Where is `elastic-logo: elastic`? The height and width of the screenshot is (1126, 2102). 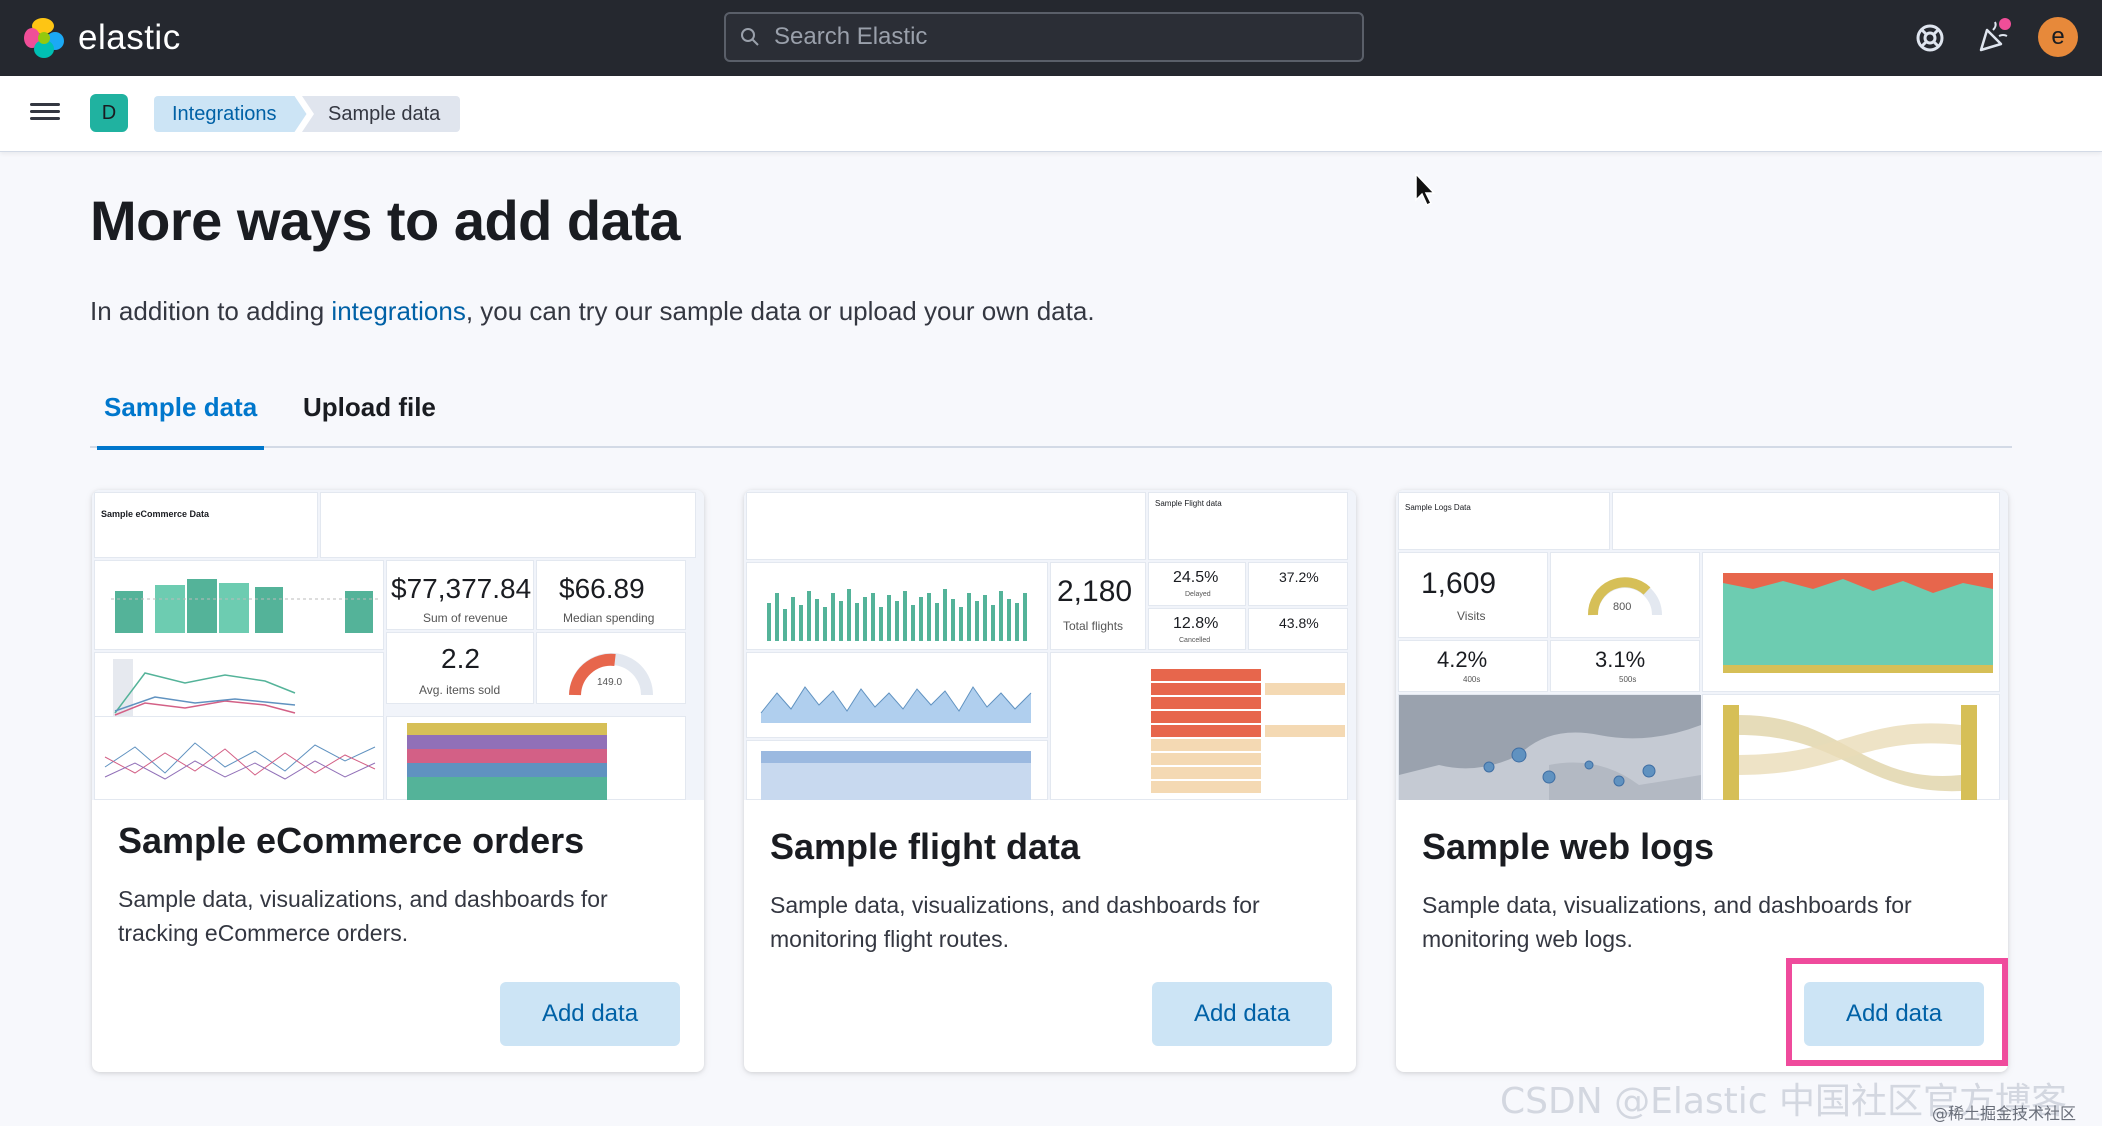
elastic-logo: elastic is located at coordinates (102, 38).